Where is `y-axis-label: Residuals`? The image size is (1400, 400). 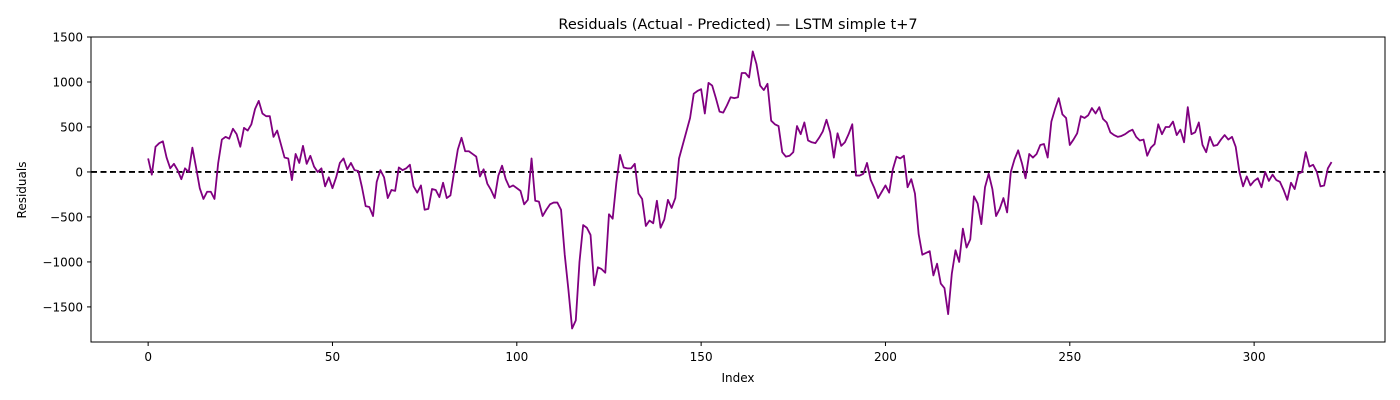
y-axis-label: Residuals is located at coordinates (22, 190).